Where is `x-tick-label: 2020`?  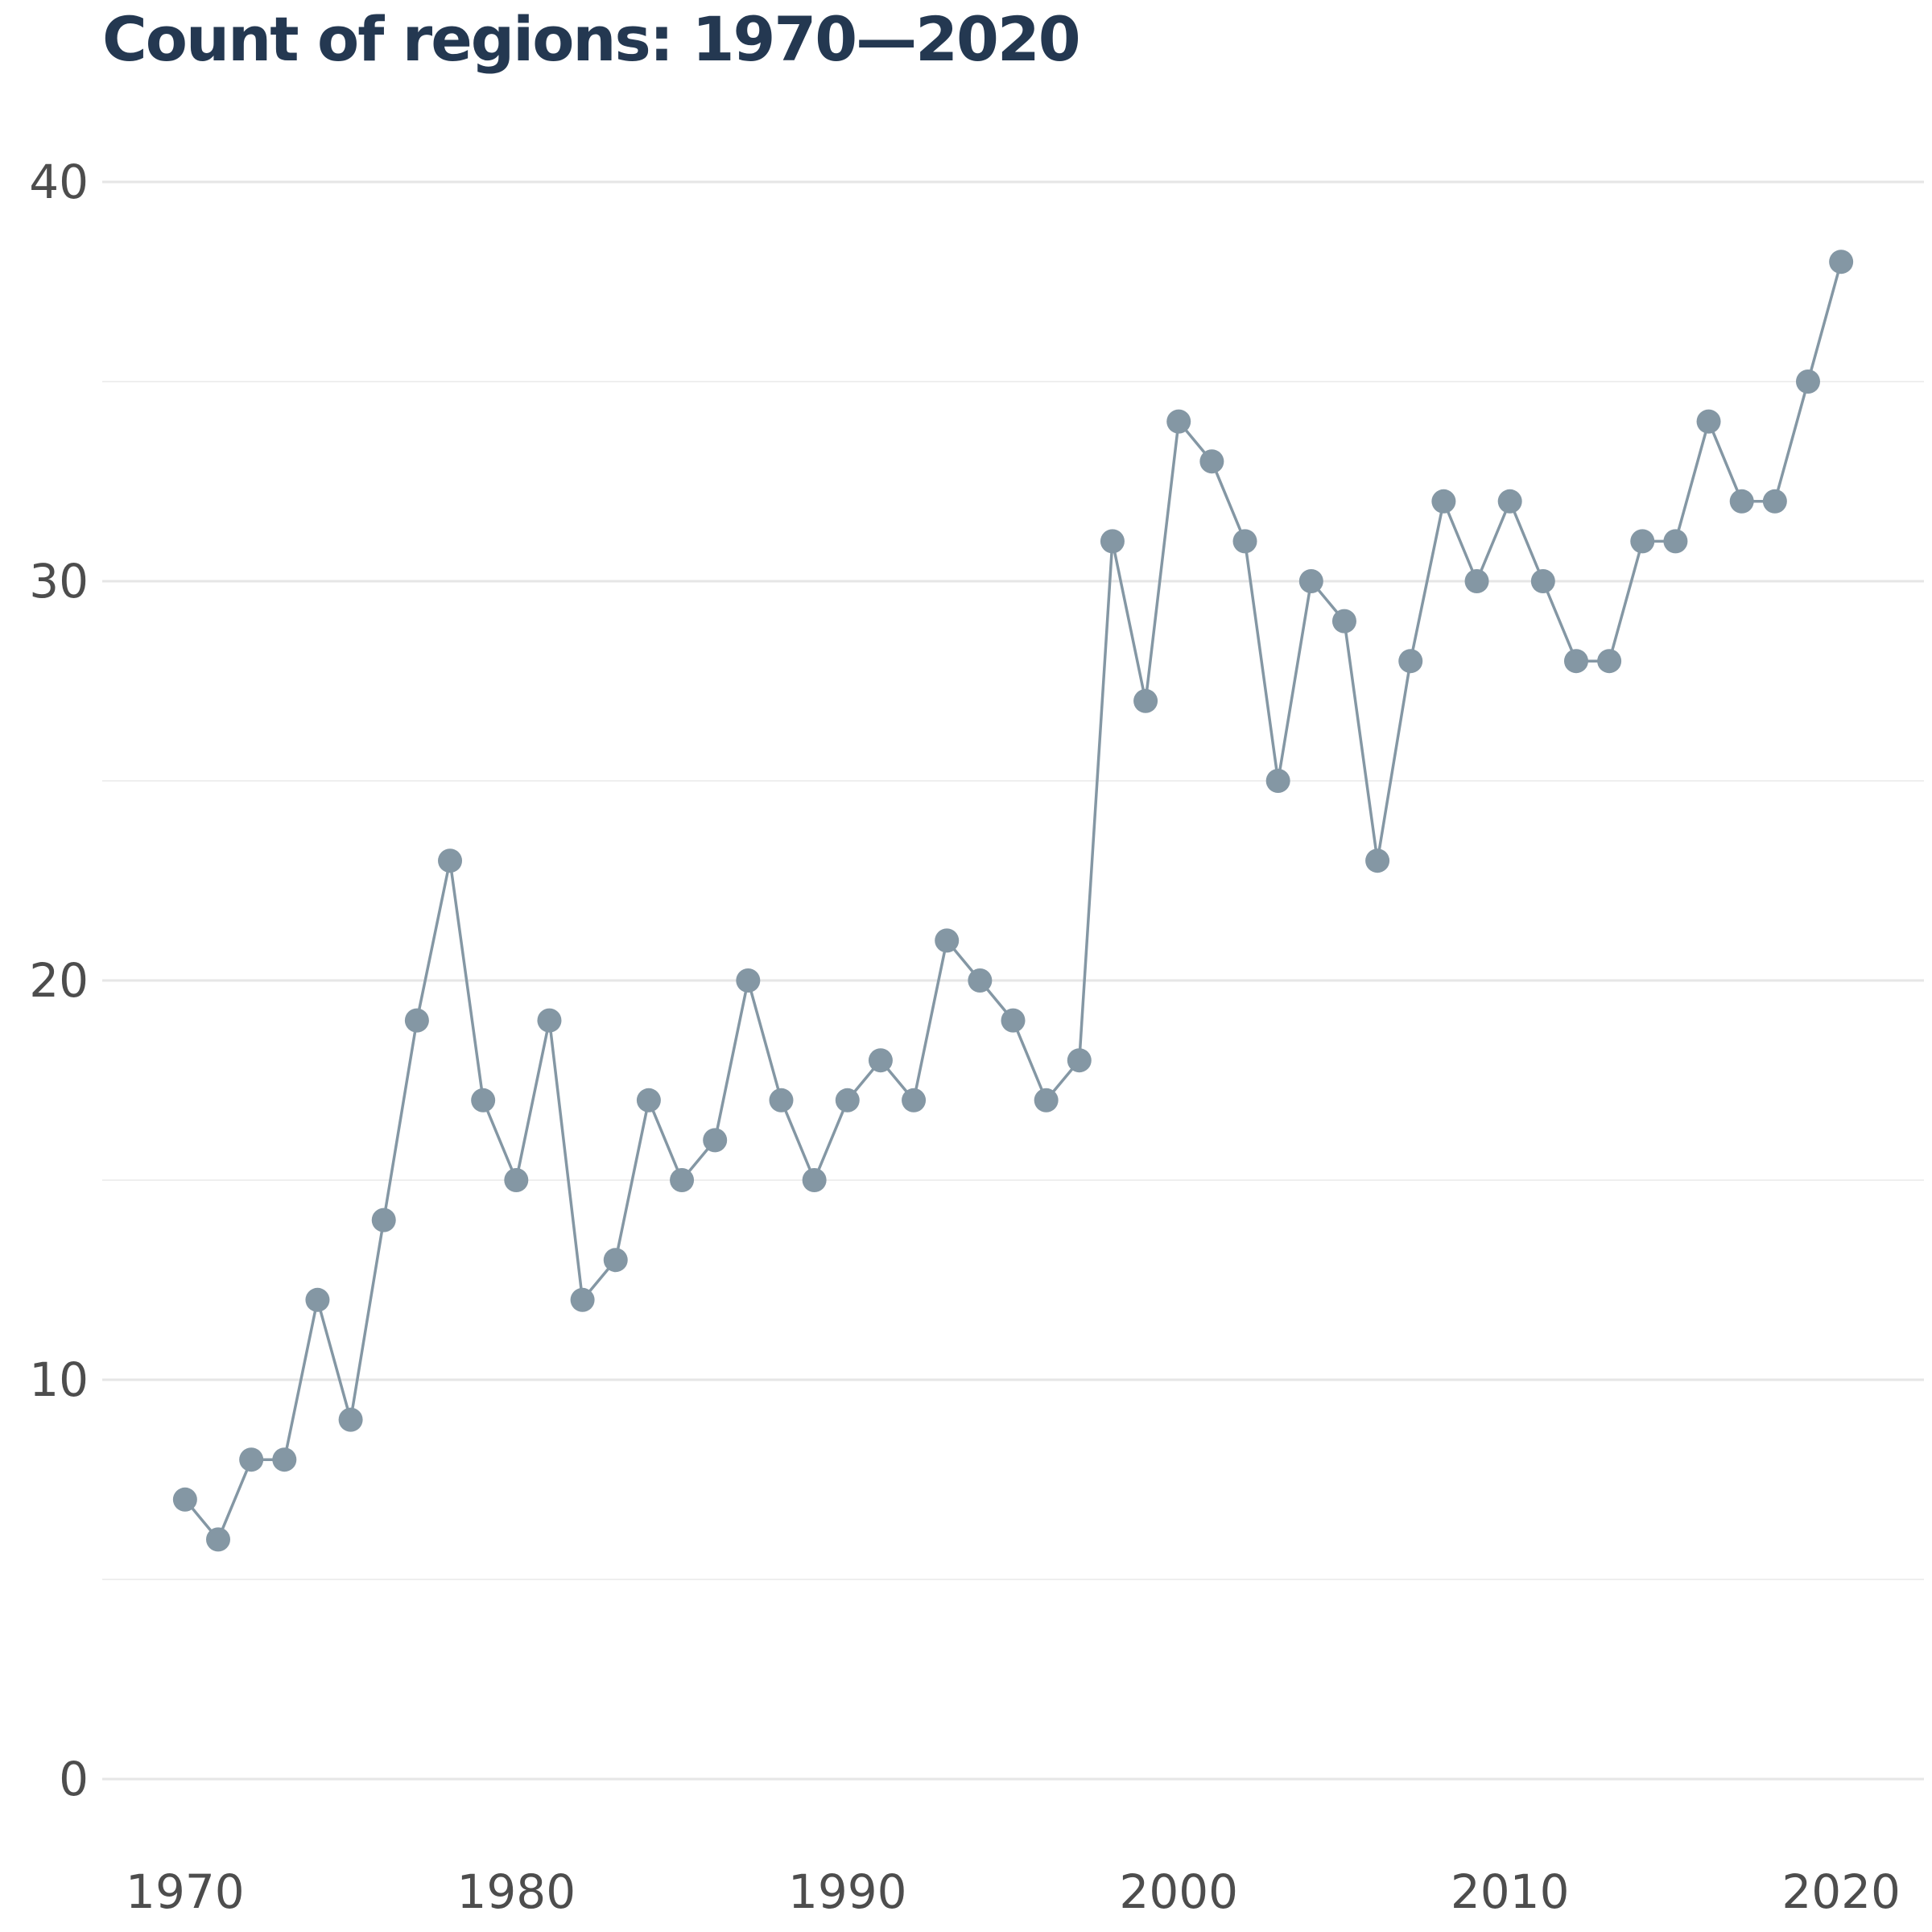
x-tick-label: 2020 is located at coordinates (1841, 1891).